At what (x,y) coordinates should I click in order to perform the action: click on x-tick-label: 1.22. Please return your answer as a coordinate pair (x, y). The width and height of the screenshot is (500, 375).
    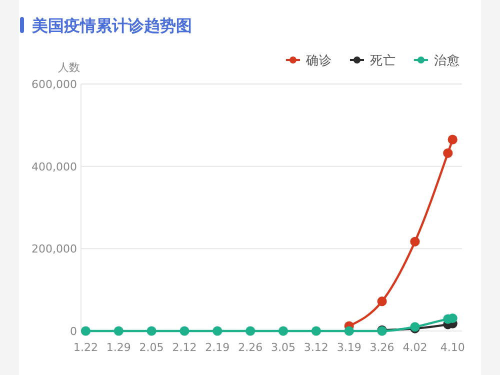
    Looking at the image, I should click on (85, 347).